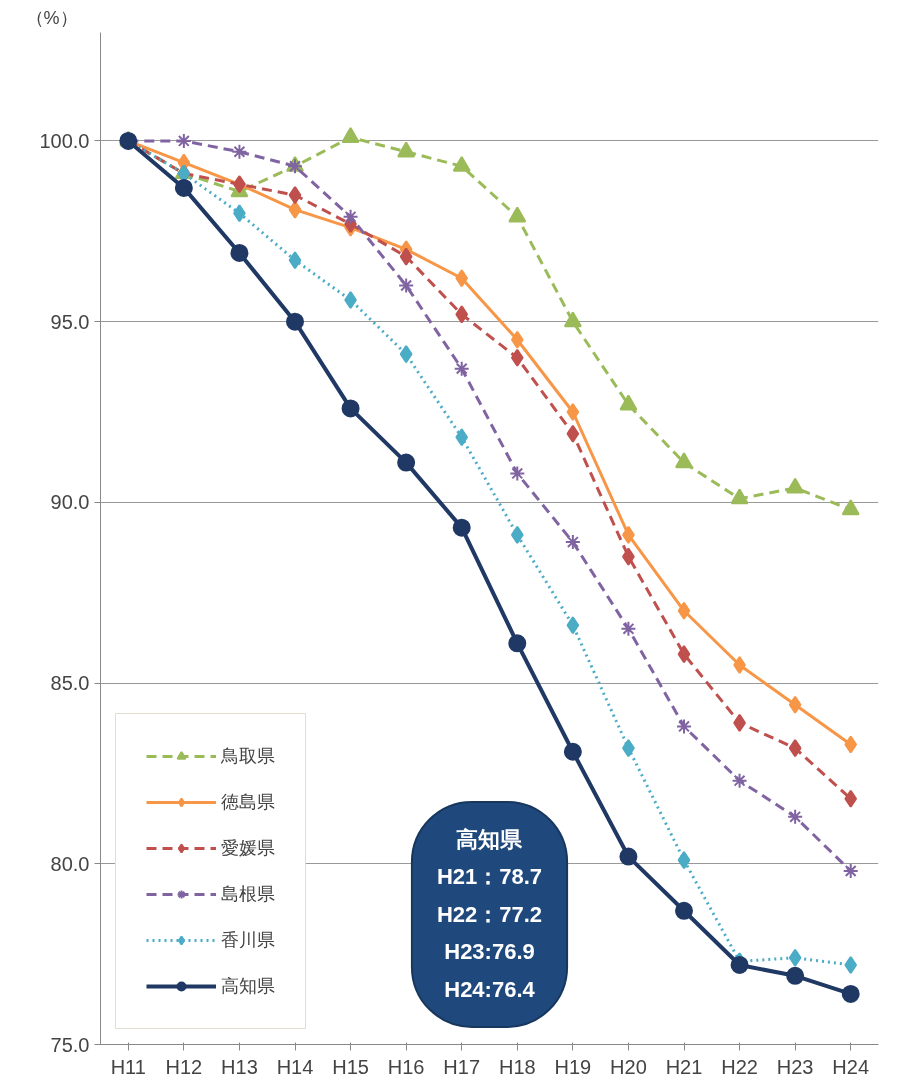 This screenshot has height=1084, width=898. What do you see at coordinates (70, 502) in the screenshot?
I see `y-tick-label: 90.0` at bounding box center [70, 502].